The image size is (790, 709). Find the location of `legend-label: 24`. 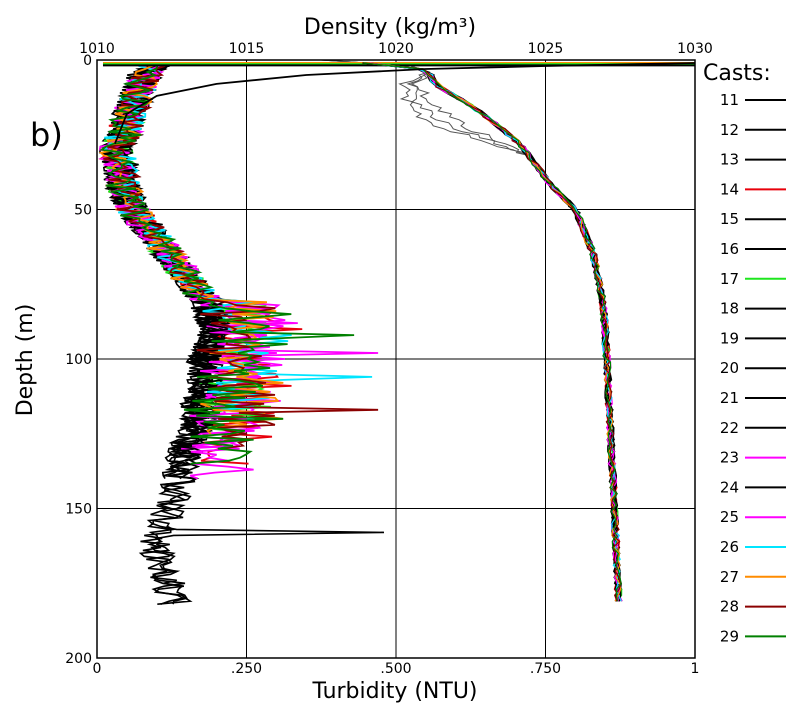

legend-label: 24 is located at coordinates (729, 487).